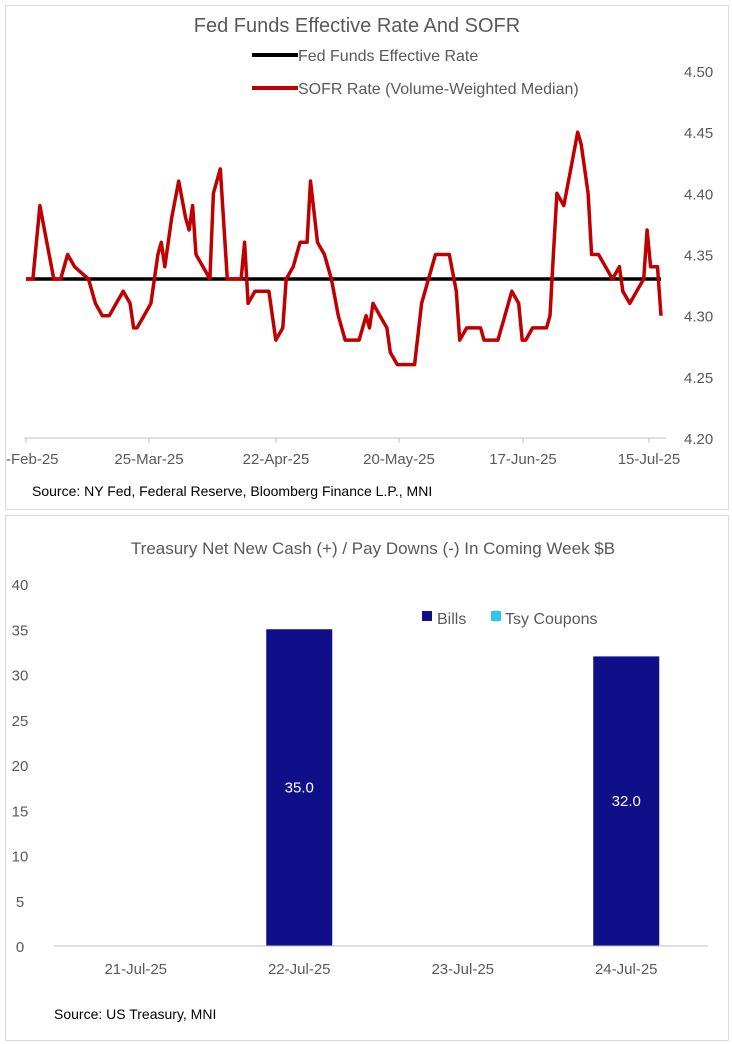 This screenshot has height=1044, width=732. What do you see at coordinates (462, 969) in the screenshot?
I see `x-tick-label: 23-Jul-25` at bounding box center [462, 969].